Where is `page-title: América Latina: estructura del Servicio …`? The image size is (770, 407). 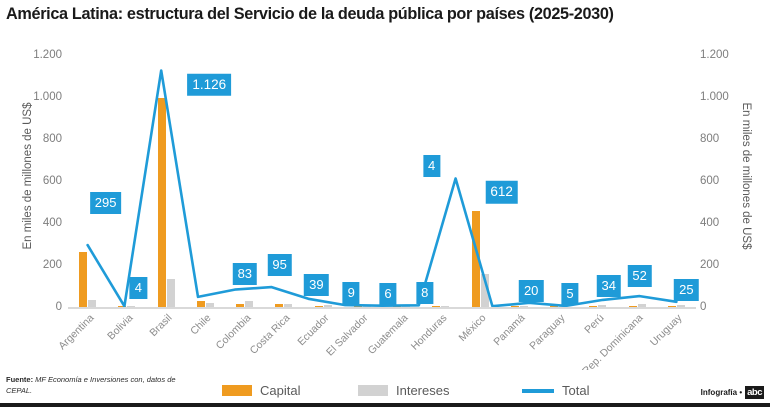
page-title: América Latina: estructura del Servicio … is located at coordinates (310, 14).